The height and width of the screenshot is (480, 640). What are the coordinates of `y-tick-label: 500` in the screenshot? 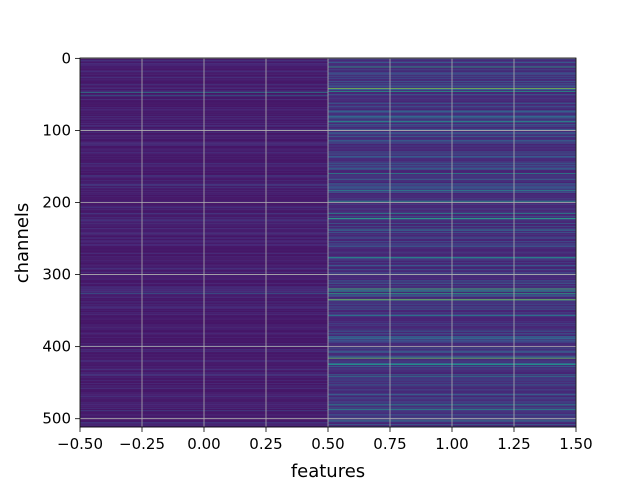 It's located at (56, 419).